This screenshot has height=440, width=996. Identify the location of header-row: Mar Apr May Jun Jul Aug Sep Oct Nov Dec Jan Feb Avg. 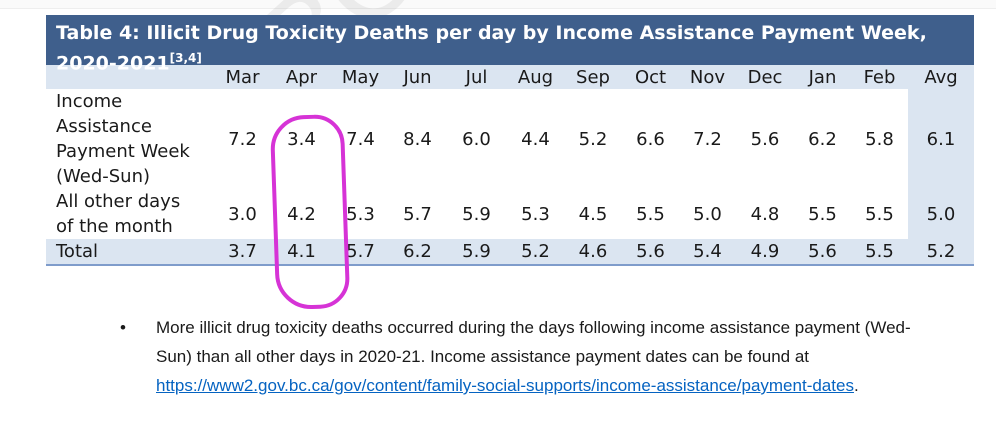
(510, 77).